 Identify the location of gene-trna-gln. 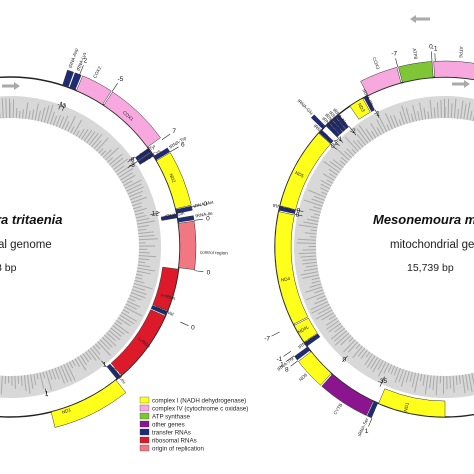
(169, 217).